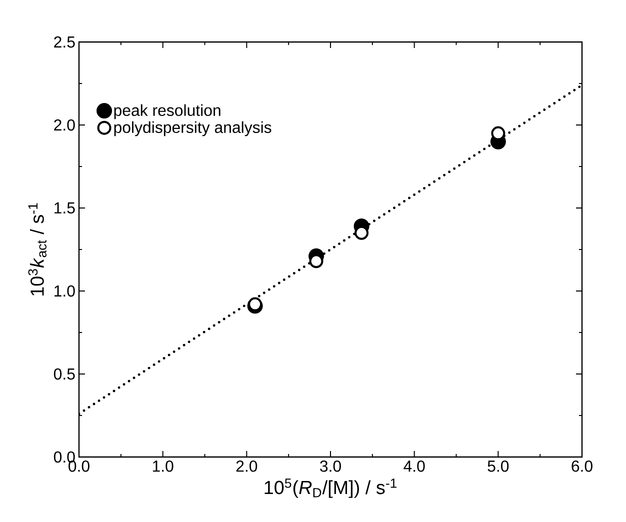 The width and height of the screenshot is (626, 522). I want to click on y-tick-label: 1.0, so click(64, 291).